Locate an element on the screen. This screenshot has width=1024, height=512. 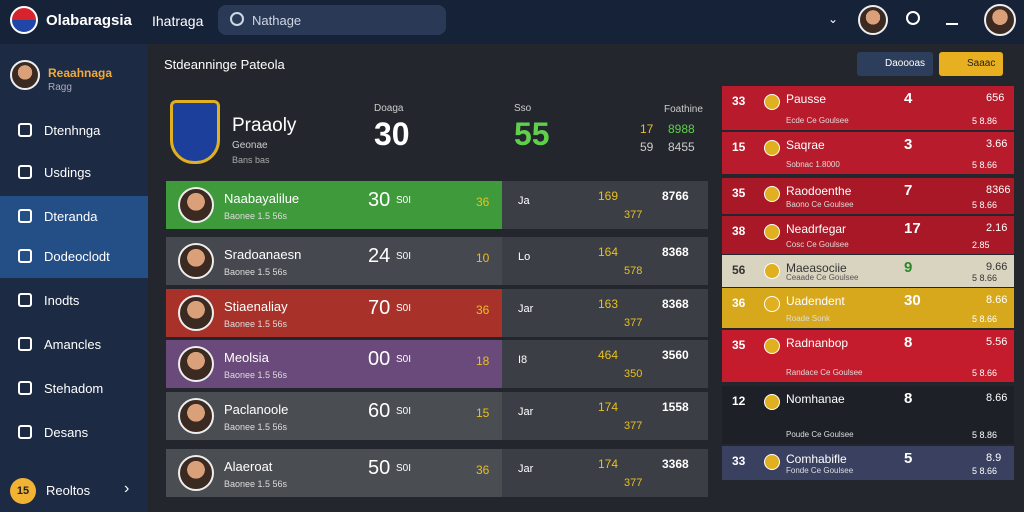
team-name: Neadrfegar is located at coordinates (816, 229).